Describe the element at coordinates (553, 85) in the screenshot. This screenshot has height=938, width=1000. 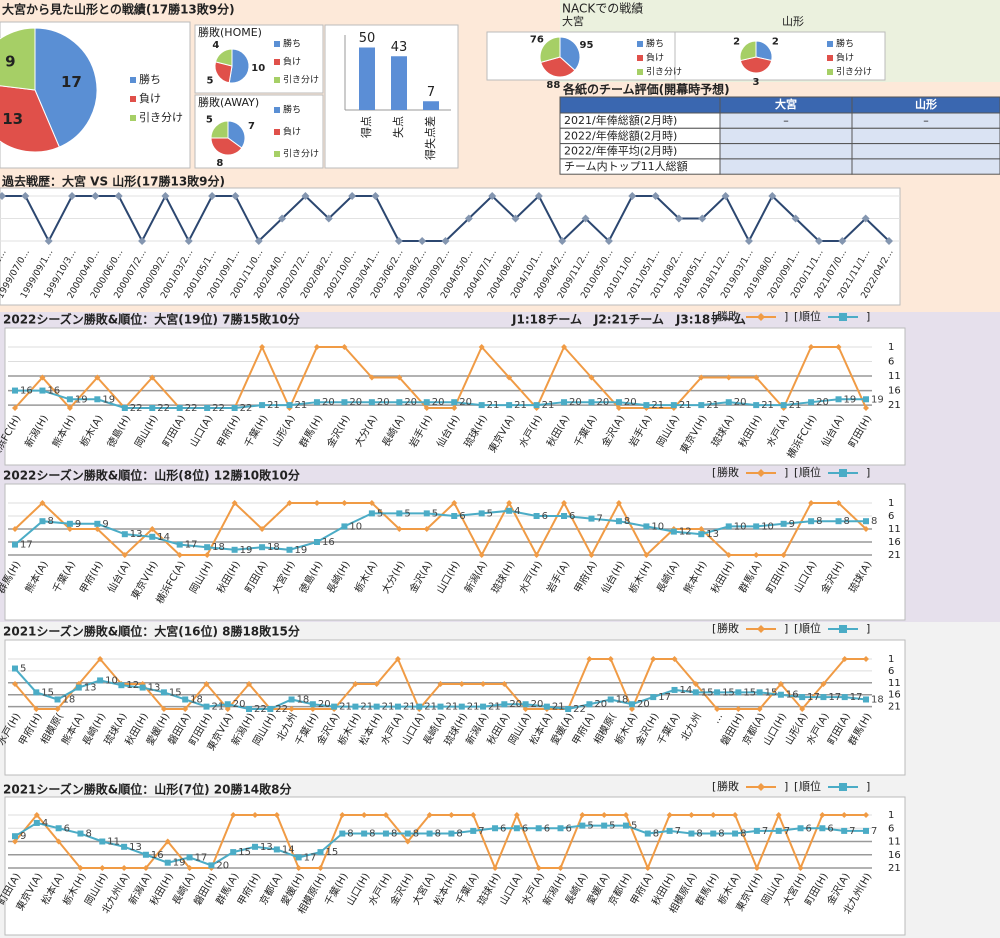
I see `data-label: 88` at that location.